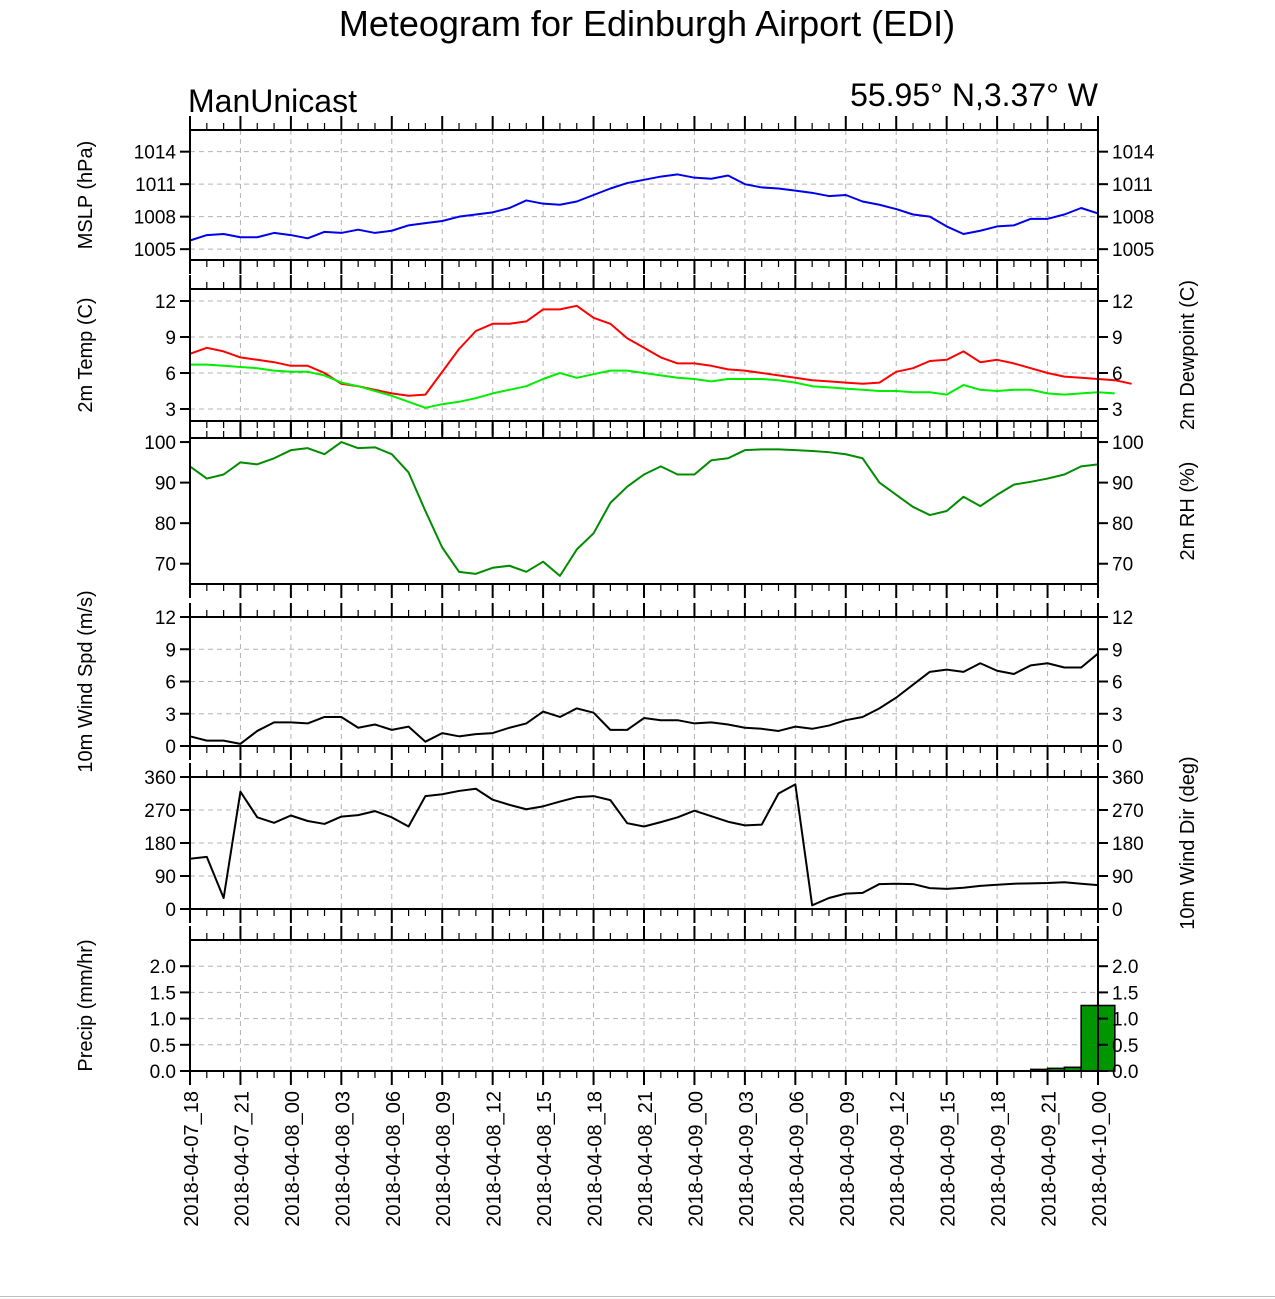 The width and height of the screenshot is (1275, 1299). What do you see at coordinates (696, 1159) in the screenshot?
I see `x-tick-label: 2018-04-09_00` at bounding box center [696, 1159].